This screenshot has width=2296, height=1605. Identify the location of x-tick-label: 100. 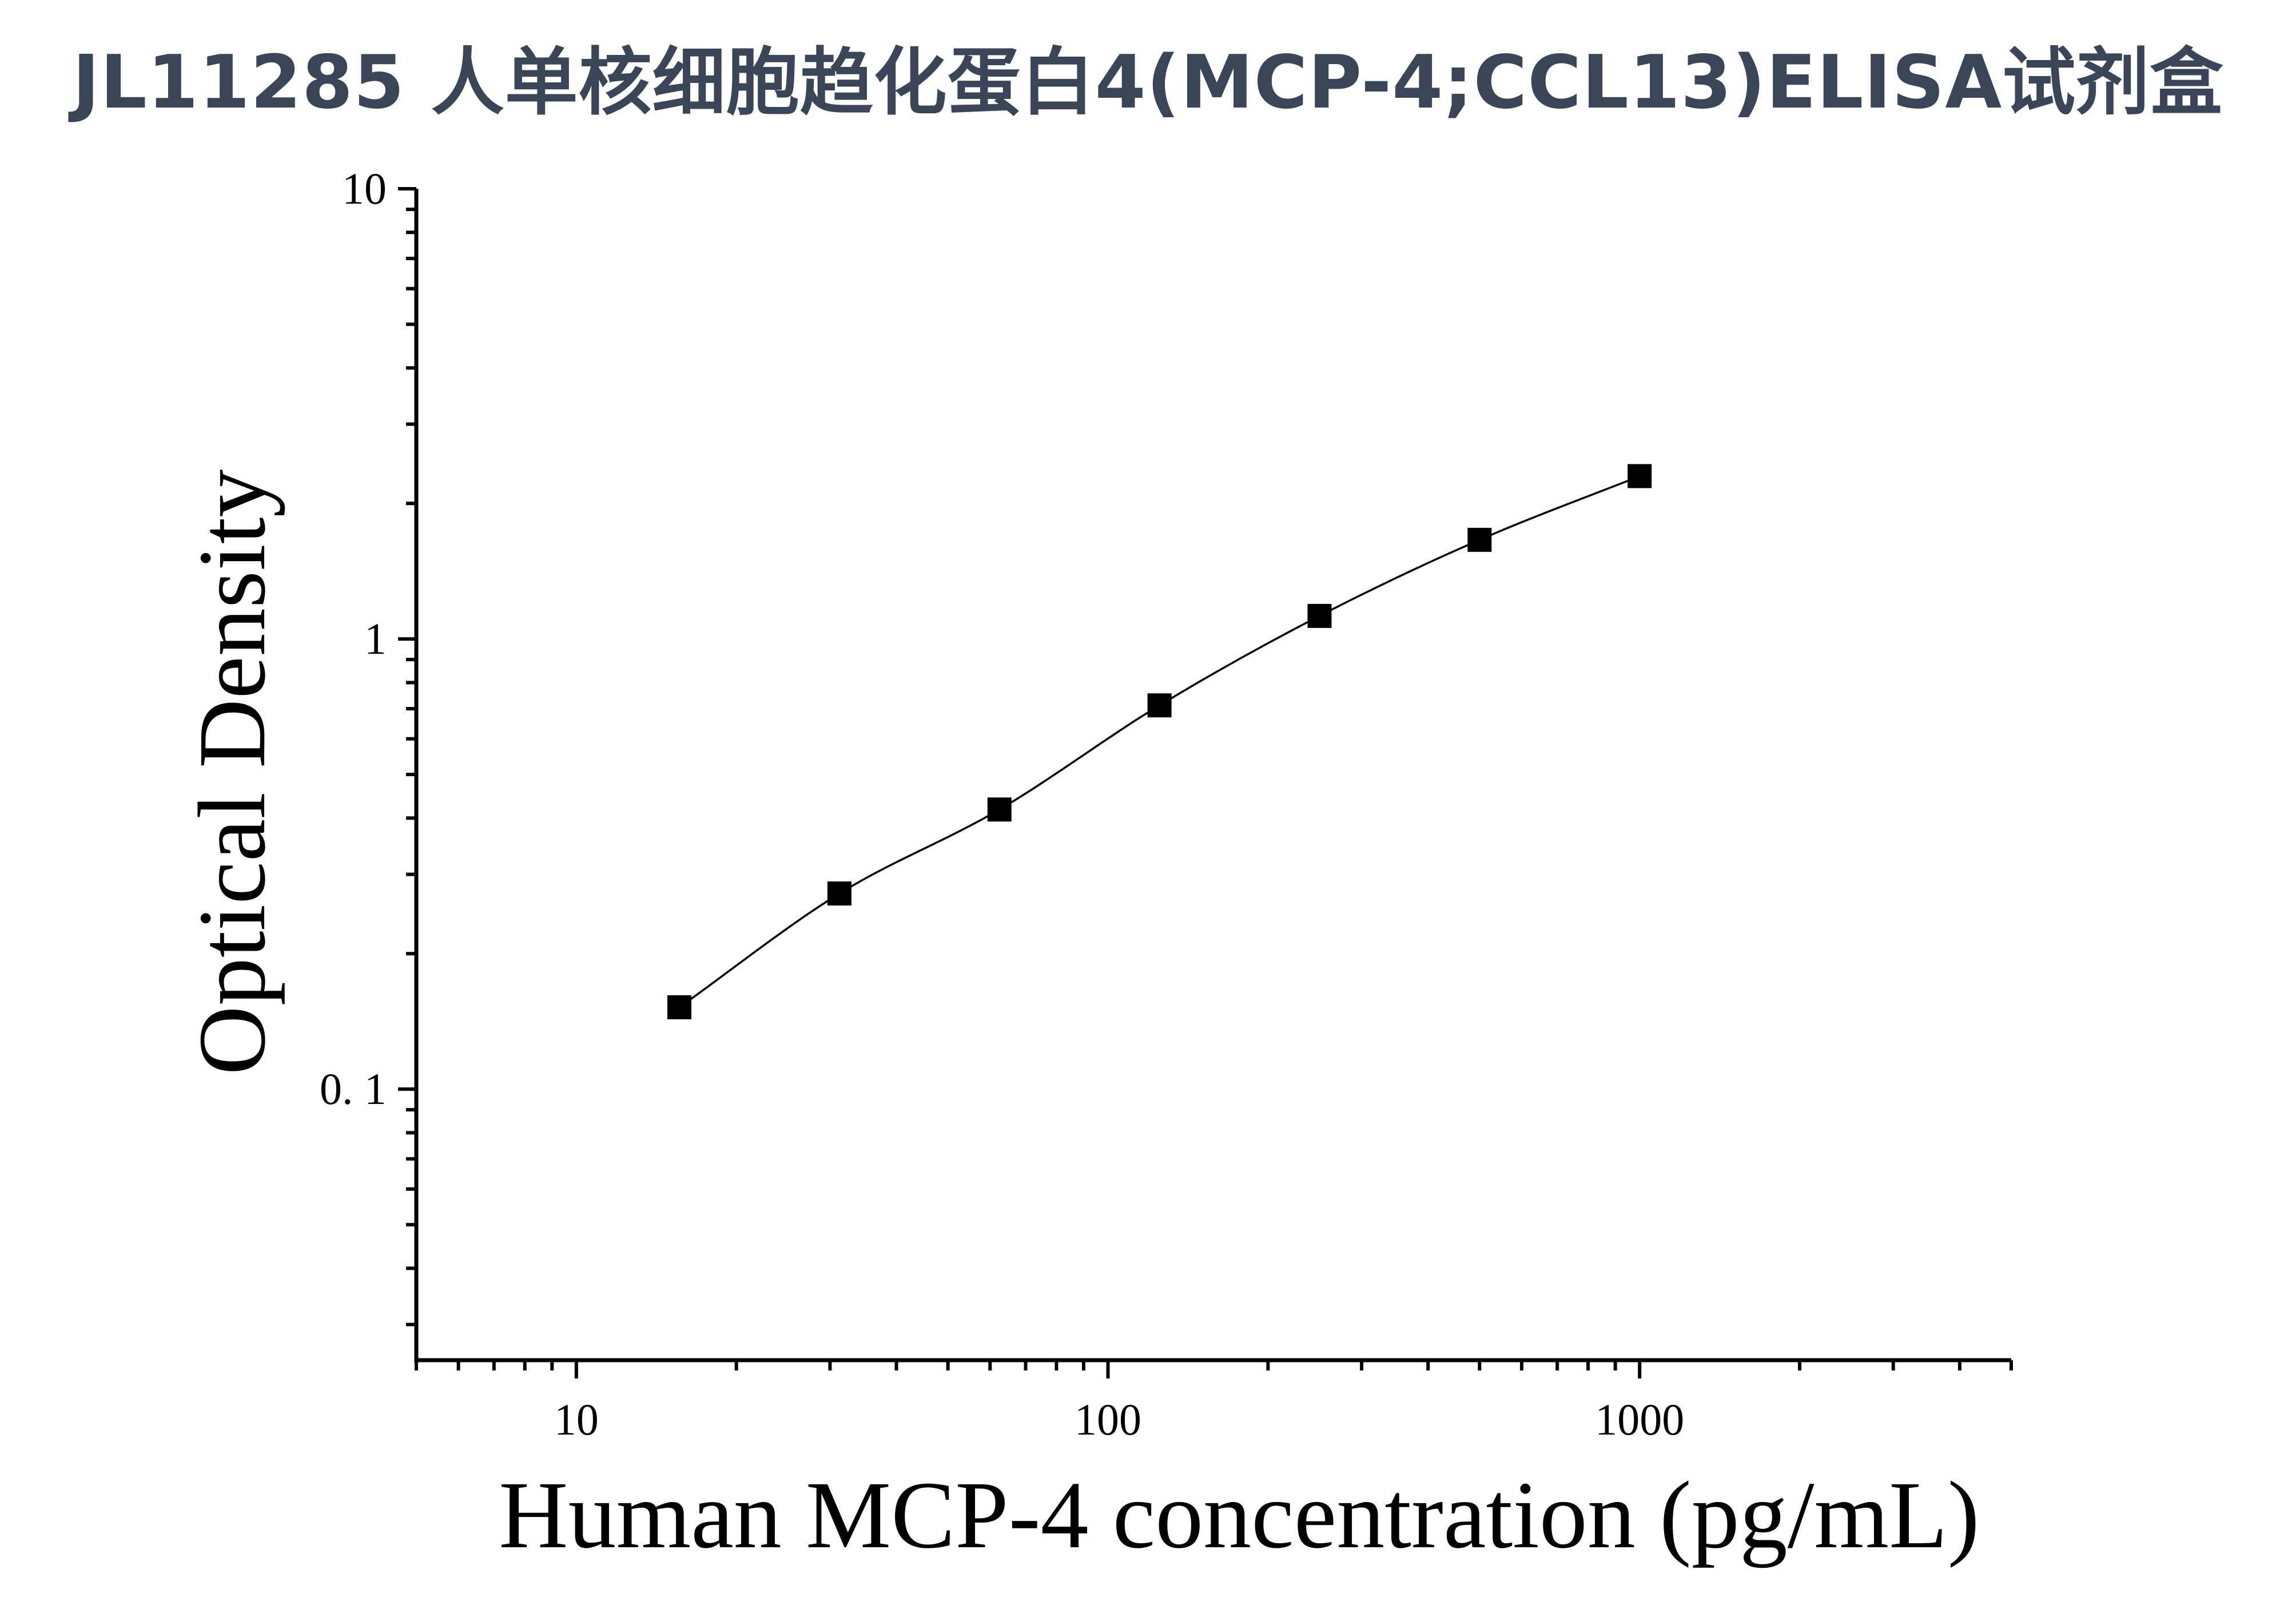
(1108, 1419).